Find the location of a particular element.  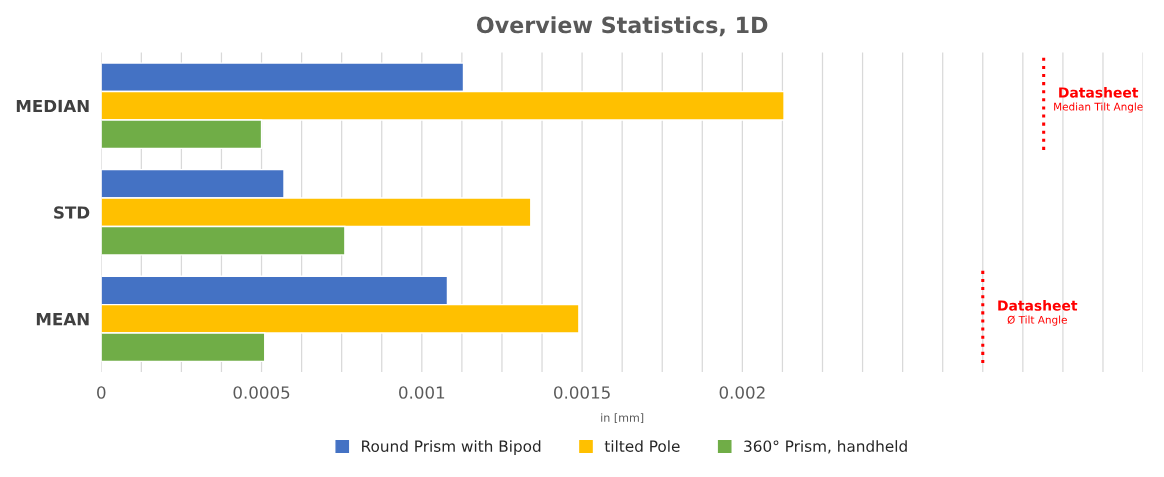

x-axis-title: in [mm] is located at coordinates (622, 418).